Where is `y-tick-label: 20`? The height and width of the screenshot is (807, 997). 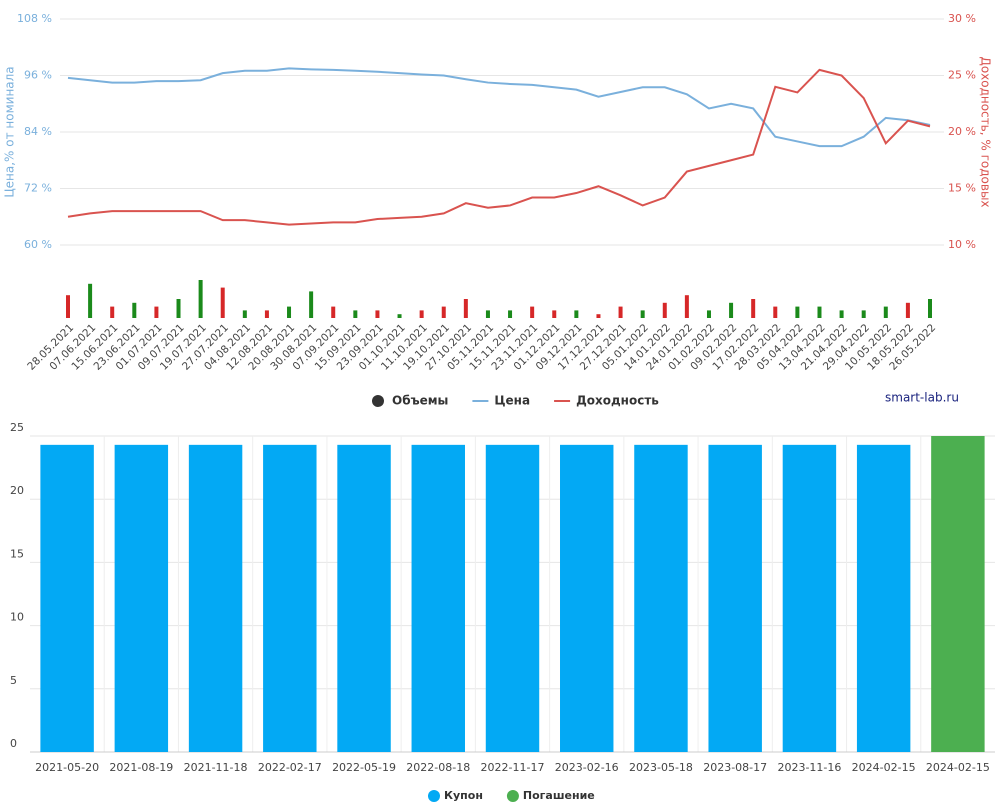
y-tick-label: 20 is located at coordinates (17, 490).